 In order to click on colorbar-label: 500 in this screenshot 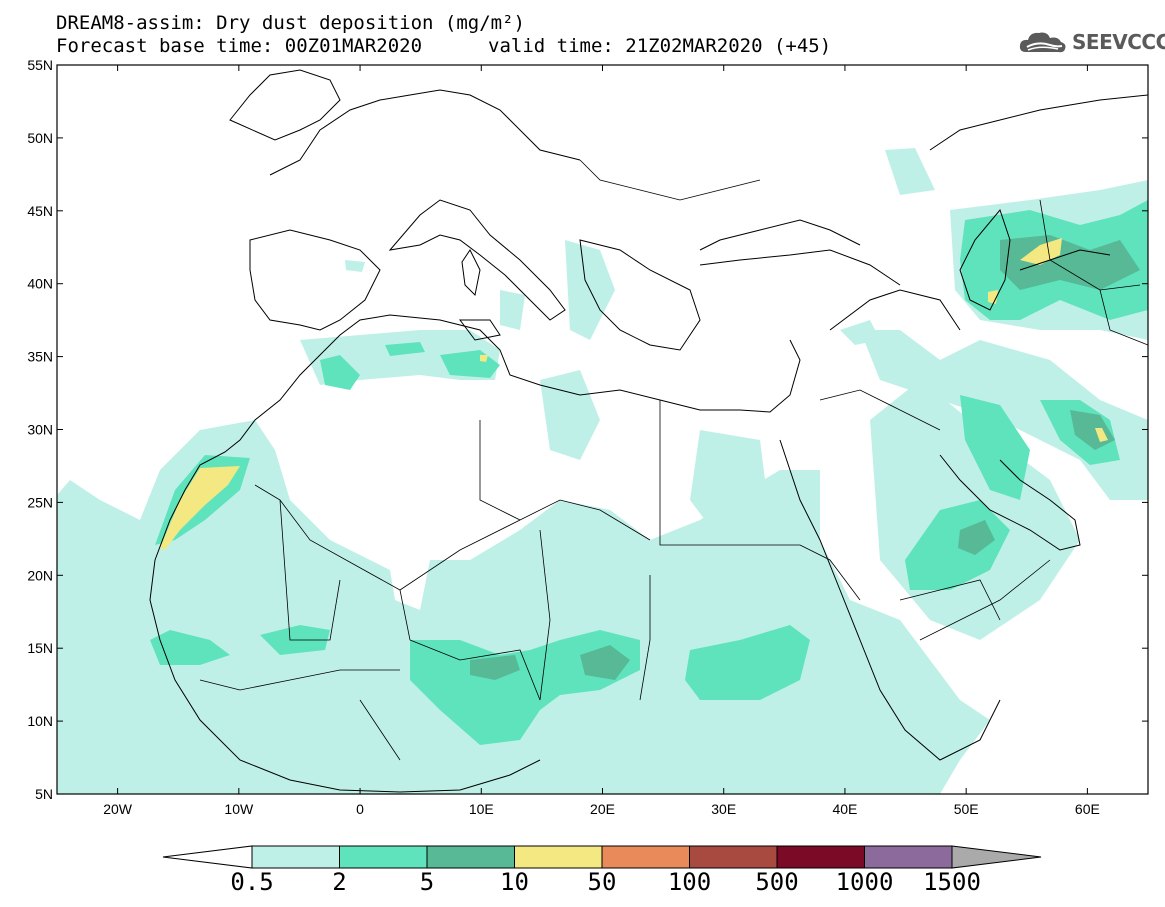, I will do `click(777, 882)`.